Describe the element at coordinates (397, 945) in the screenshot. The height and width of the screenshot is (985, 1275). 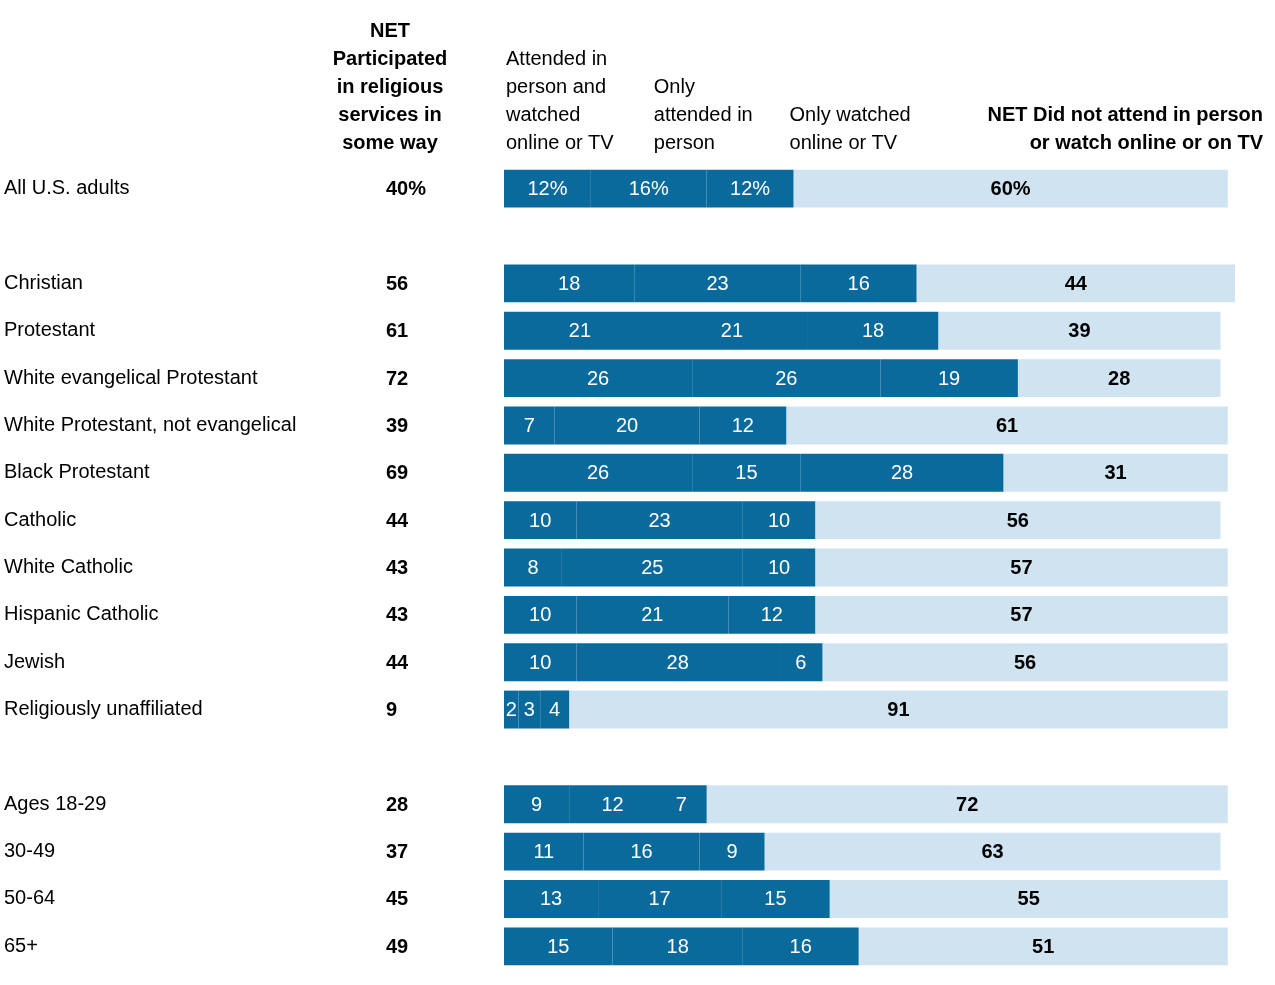
I see `text: 49` at that location.